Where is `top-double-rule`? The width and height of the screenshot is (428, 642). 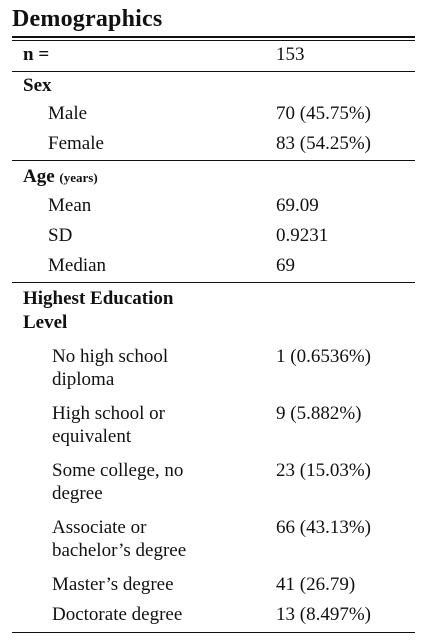 top-double-rule is located at coordinates (213, 38).